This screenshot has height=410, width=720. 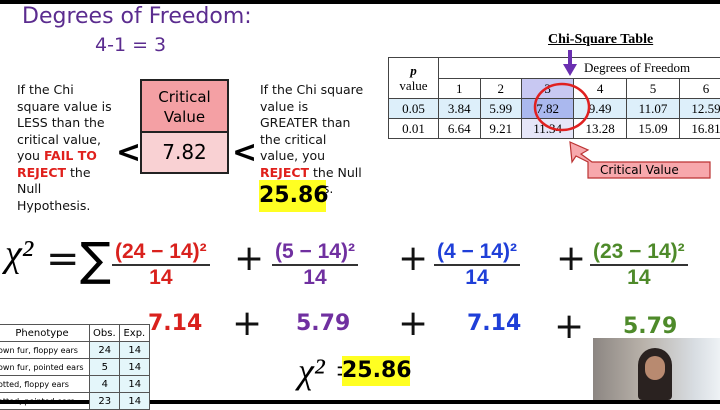 What do you see at coordinates (45, 333) in the screenshot?
I see `header-cell: Phenotype` at bounding box center [45, 333].